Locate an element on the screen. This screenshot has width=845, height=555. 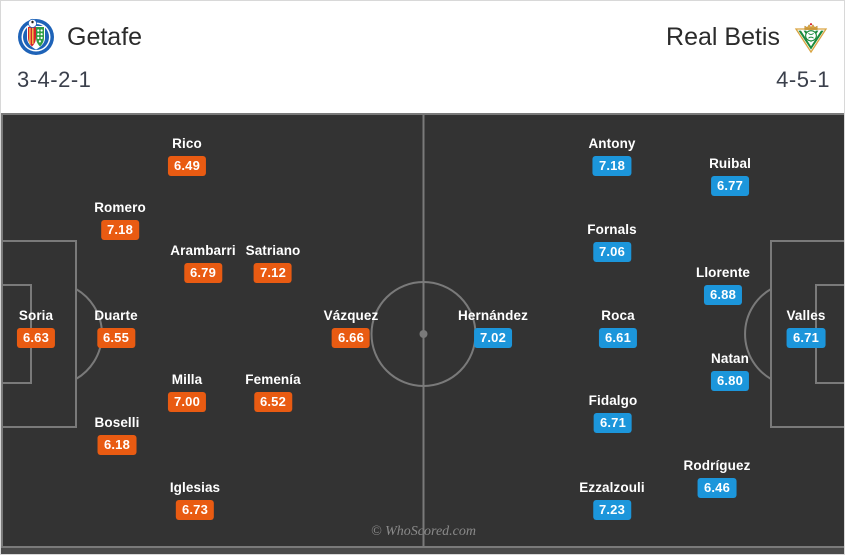
player-romero: Romero 7.18 is located at coordinates (120, 220).